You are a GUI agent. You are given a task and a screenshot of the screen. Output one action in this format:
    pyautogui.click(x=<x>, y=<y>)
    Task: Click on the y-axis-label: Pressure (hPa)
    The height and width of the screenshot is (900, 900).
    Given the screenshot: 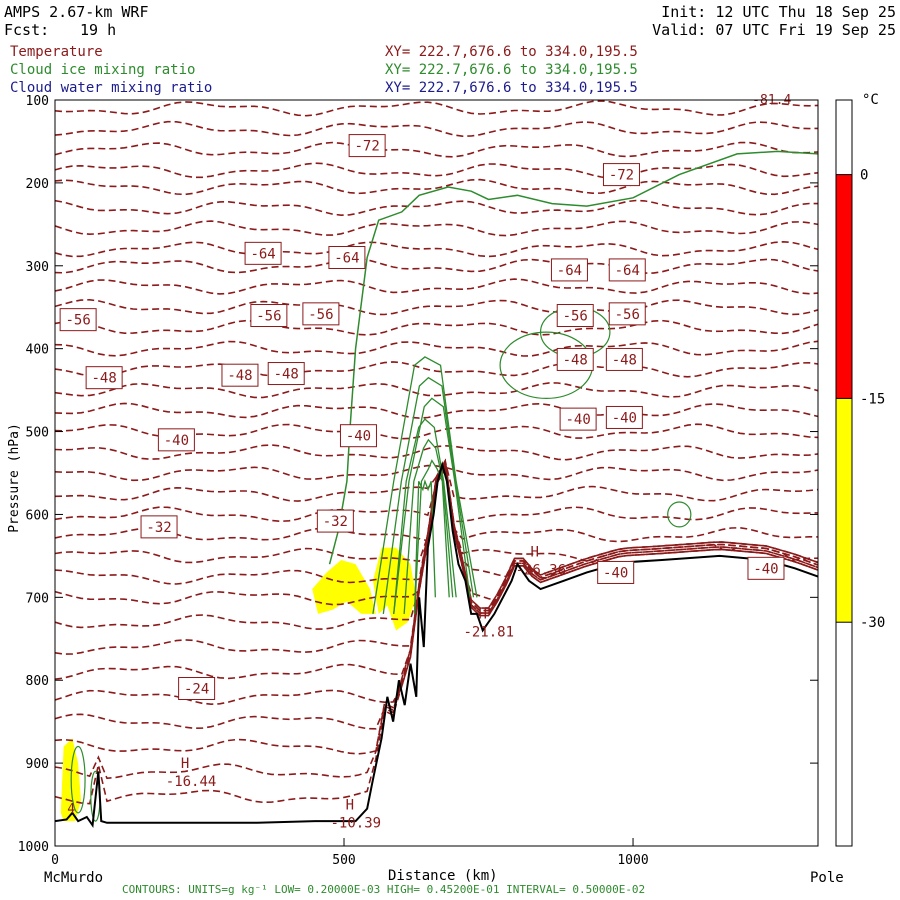 What is the action you would take?
    pyautogui.click(x=14, y=478)
    